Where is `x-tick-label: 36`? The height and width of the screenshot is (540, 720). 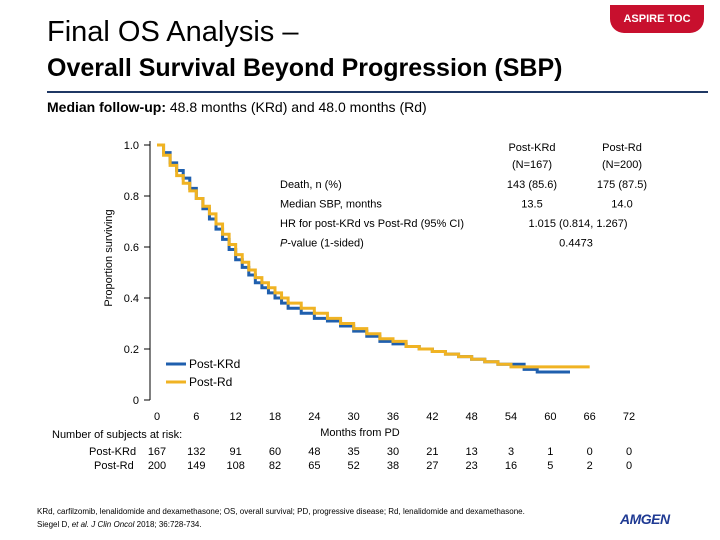 x-tick-label: 36 is located at coordinates (393, 417).